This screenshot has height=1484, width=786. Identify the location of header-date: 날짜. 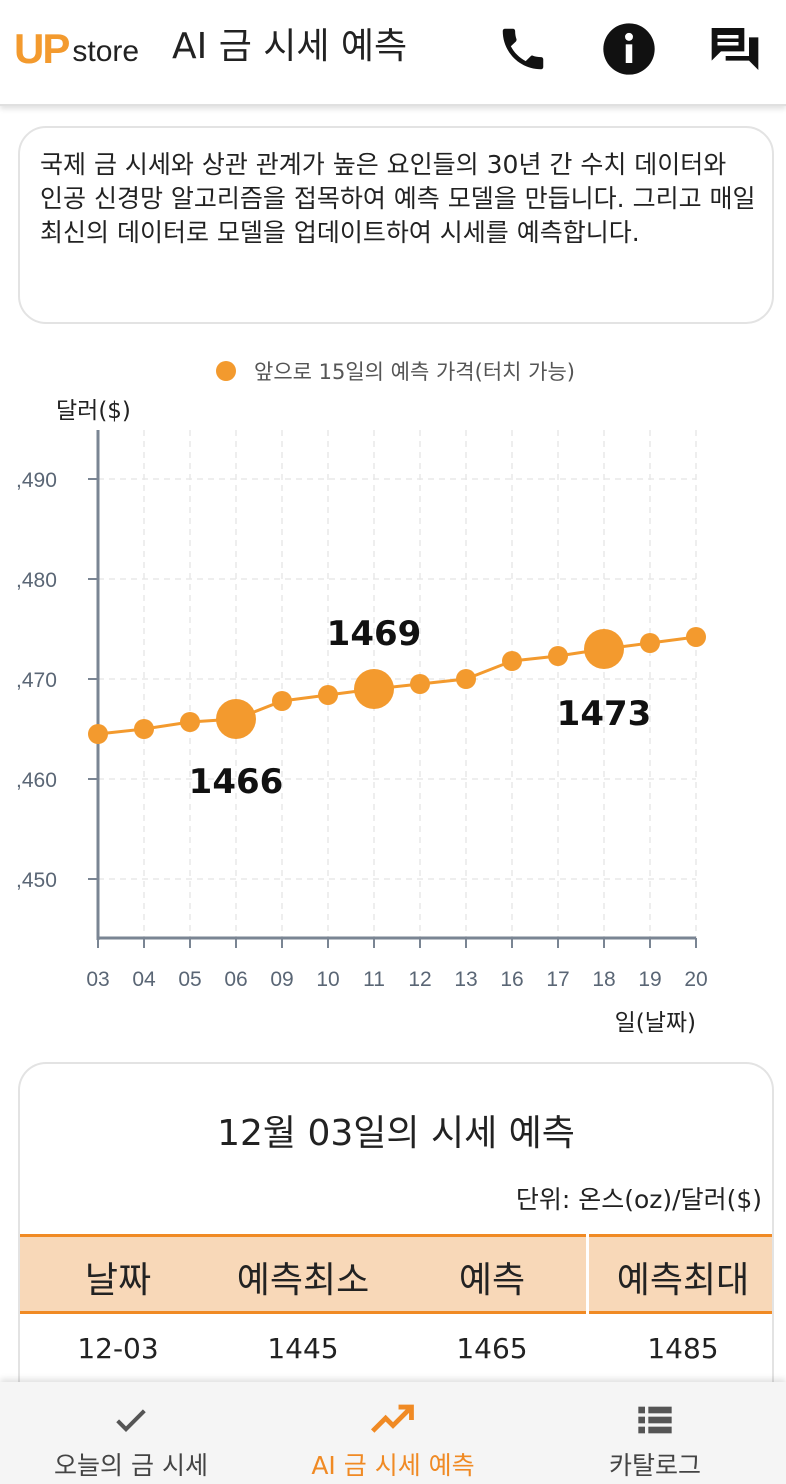
(118, 1280).